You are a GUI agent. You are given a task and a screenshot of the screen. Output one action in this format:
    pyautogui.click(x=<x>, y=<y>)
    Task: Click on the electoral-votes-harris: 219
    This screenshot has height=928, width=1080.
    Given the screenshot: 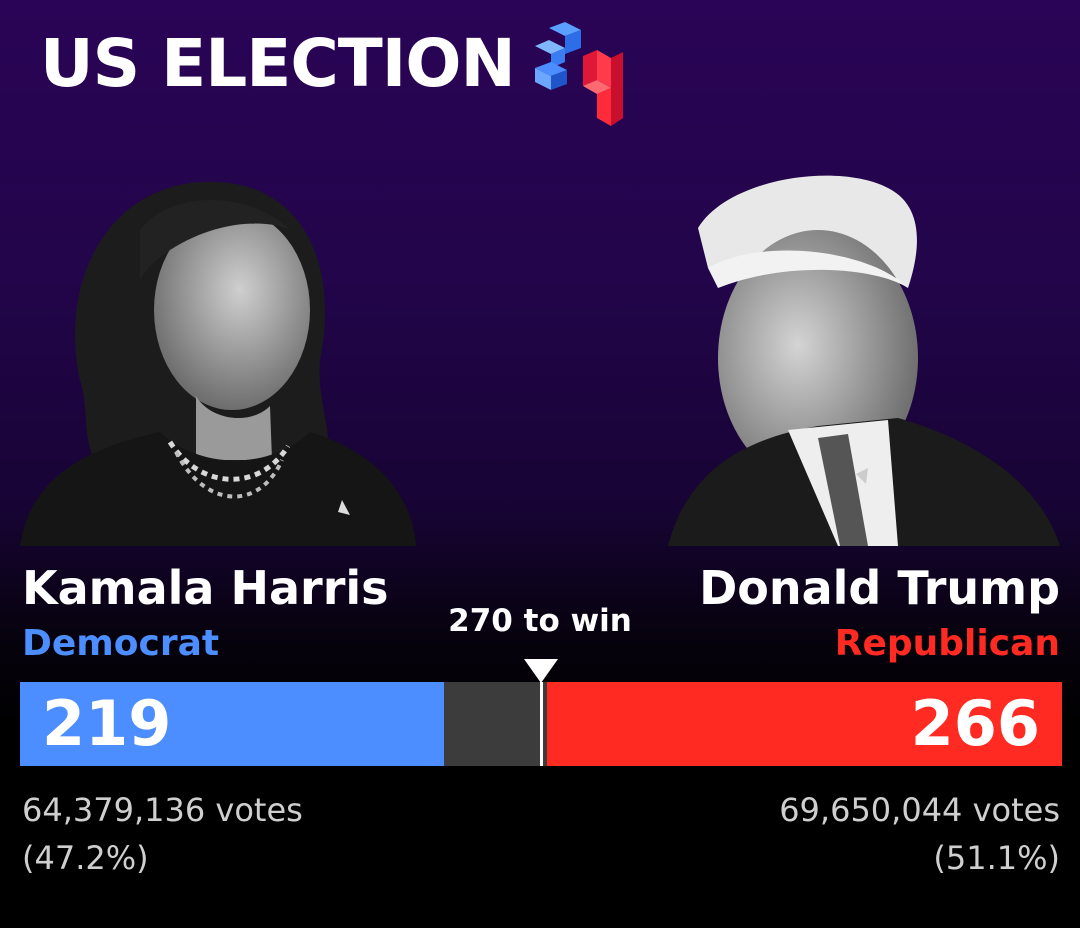 What is the action you would take?
    pyautogui.click(x=107, y=723)
    